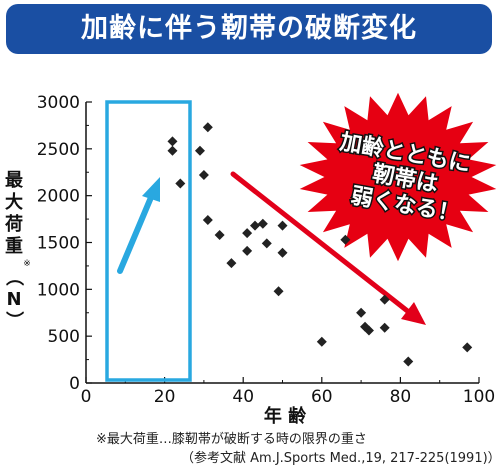  Describe the element at coordinates (231, 439) in the screenshot. I see `footnote-definition: ※最大荷重…膝靭帯が破断する時の限界の重さ` at that location.